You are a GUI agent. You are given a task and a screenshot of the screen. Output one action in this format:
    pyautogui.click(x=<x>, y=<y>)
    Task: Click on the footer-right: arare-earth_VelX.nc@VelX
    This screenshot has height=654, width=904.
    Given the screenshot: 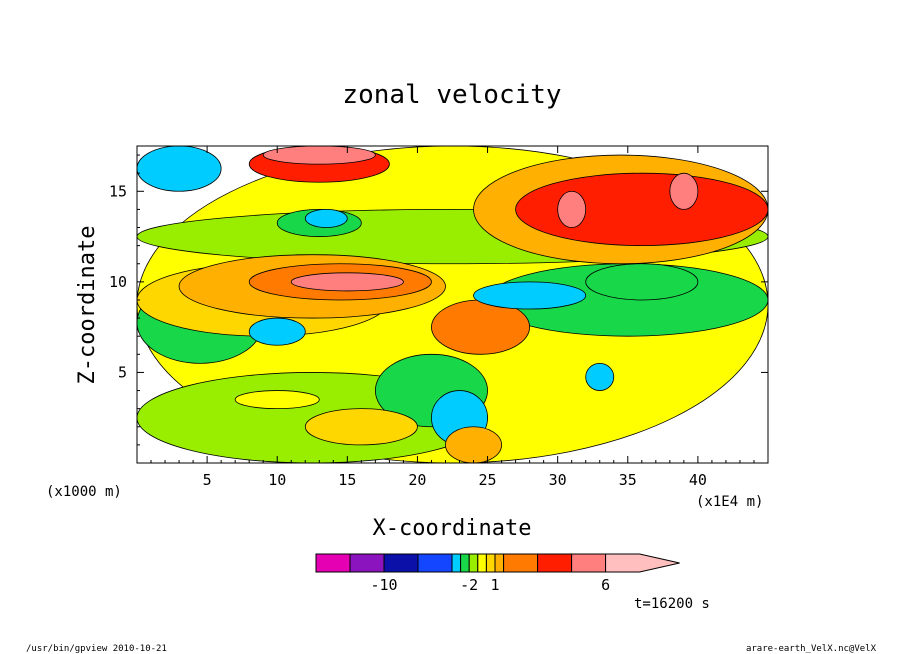 What is the action you would take?
    pyautogui.click(x=811, y=649)
    